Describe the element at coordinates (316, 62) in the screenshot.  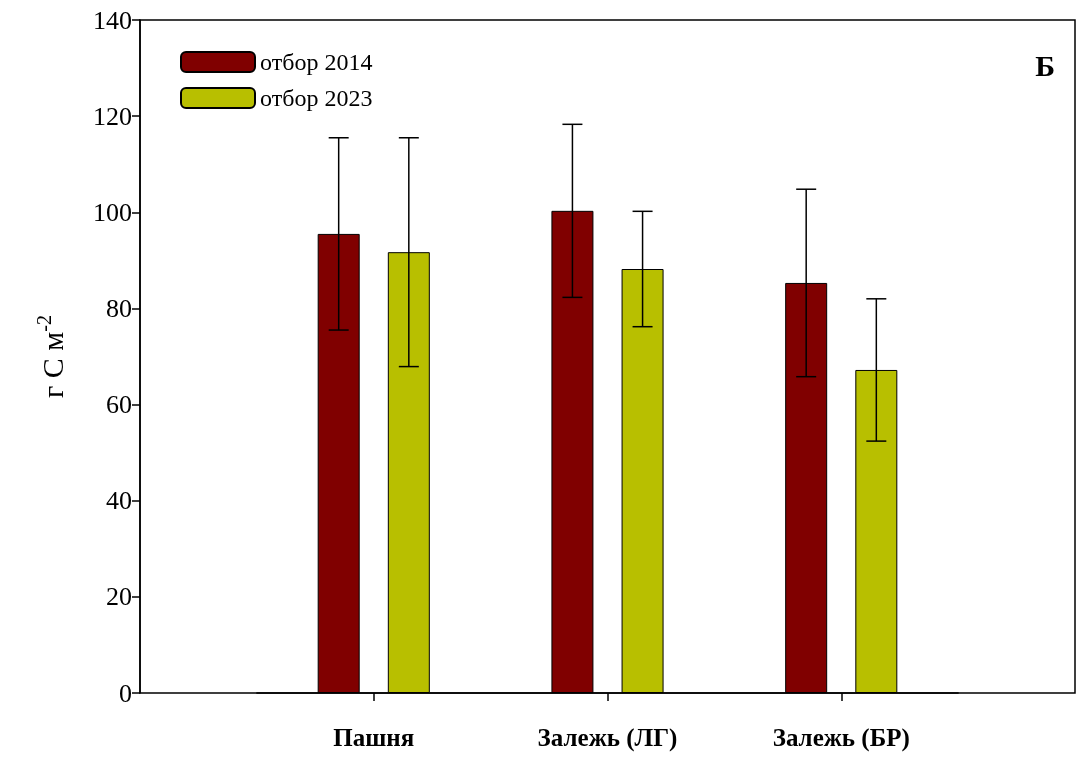
I see `legend-label: отбор 2014` at that location.